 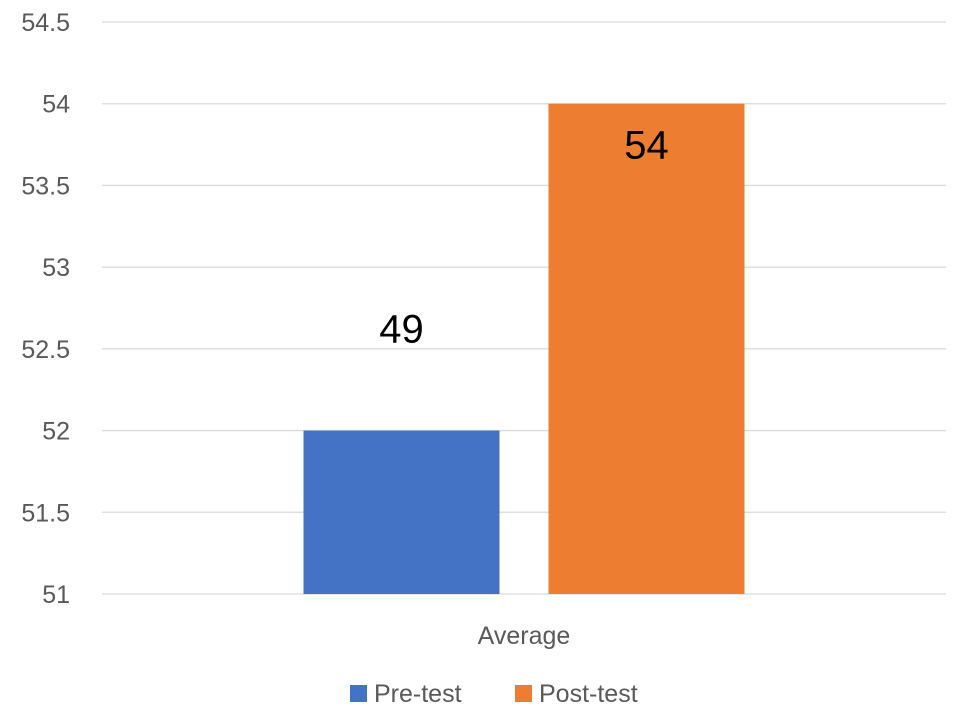 I want to click on x-tick-label: Average, so click(x=524, y=636).